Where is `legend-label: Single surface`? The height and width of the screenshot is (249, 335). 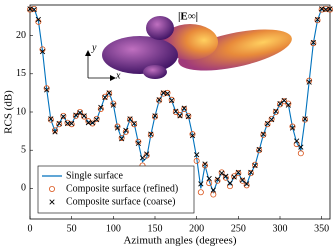 legend-label: Single surface is located at coordinates (94, 175).